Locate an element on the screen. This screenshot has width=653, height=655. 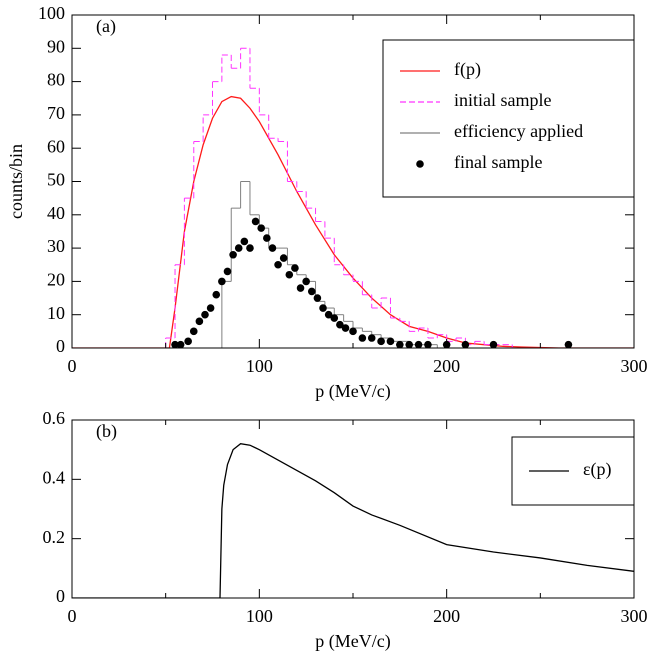
y-tick-label: 90 is located at coordinates (56, 46).